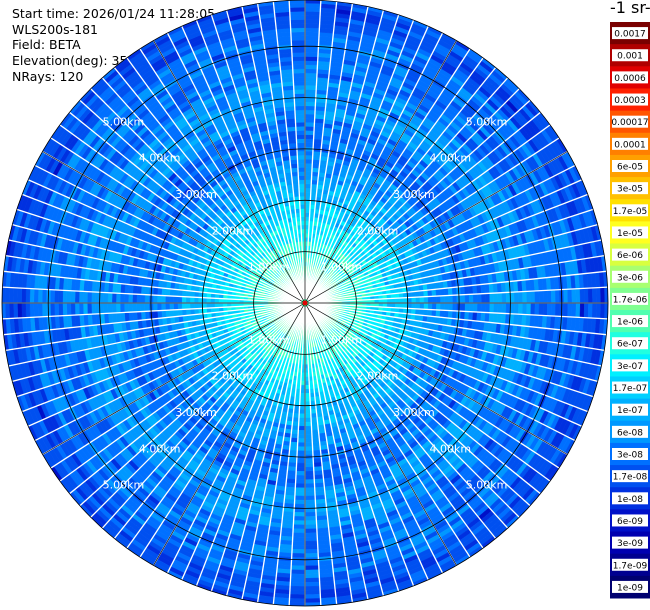  I want to click on meta-elevation: Elevation(deg): 35.00, so click(80, 60).